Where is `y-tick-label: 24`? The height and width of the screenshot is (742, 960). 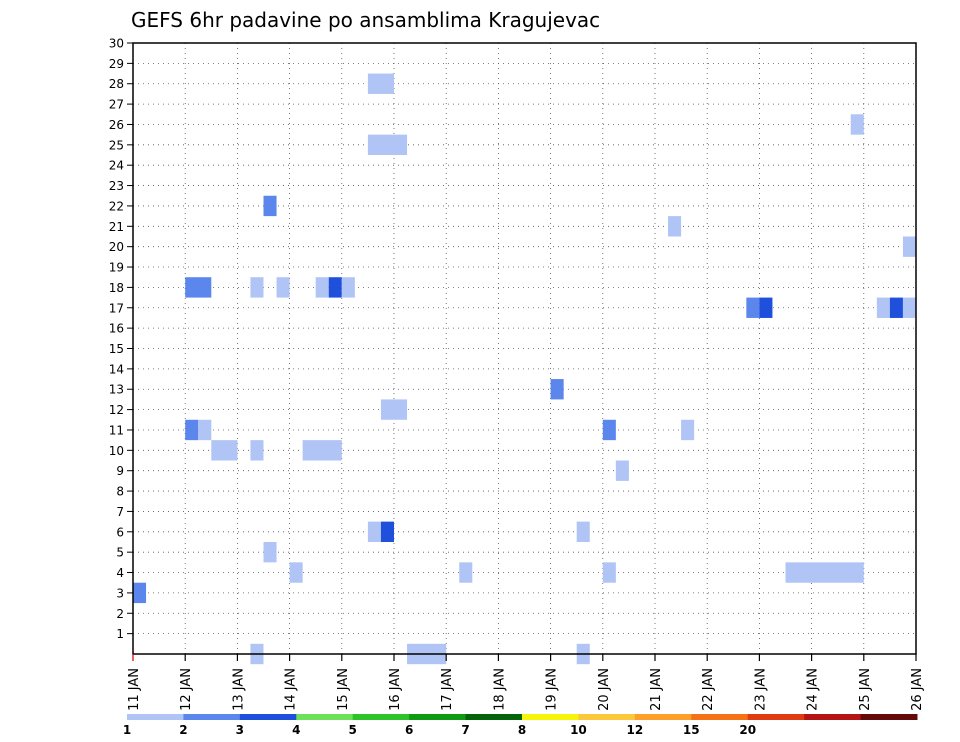
y-tick-label: 24 is located at coordinates (116, 166).